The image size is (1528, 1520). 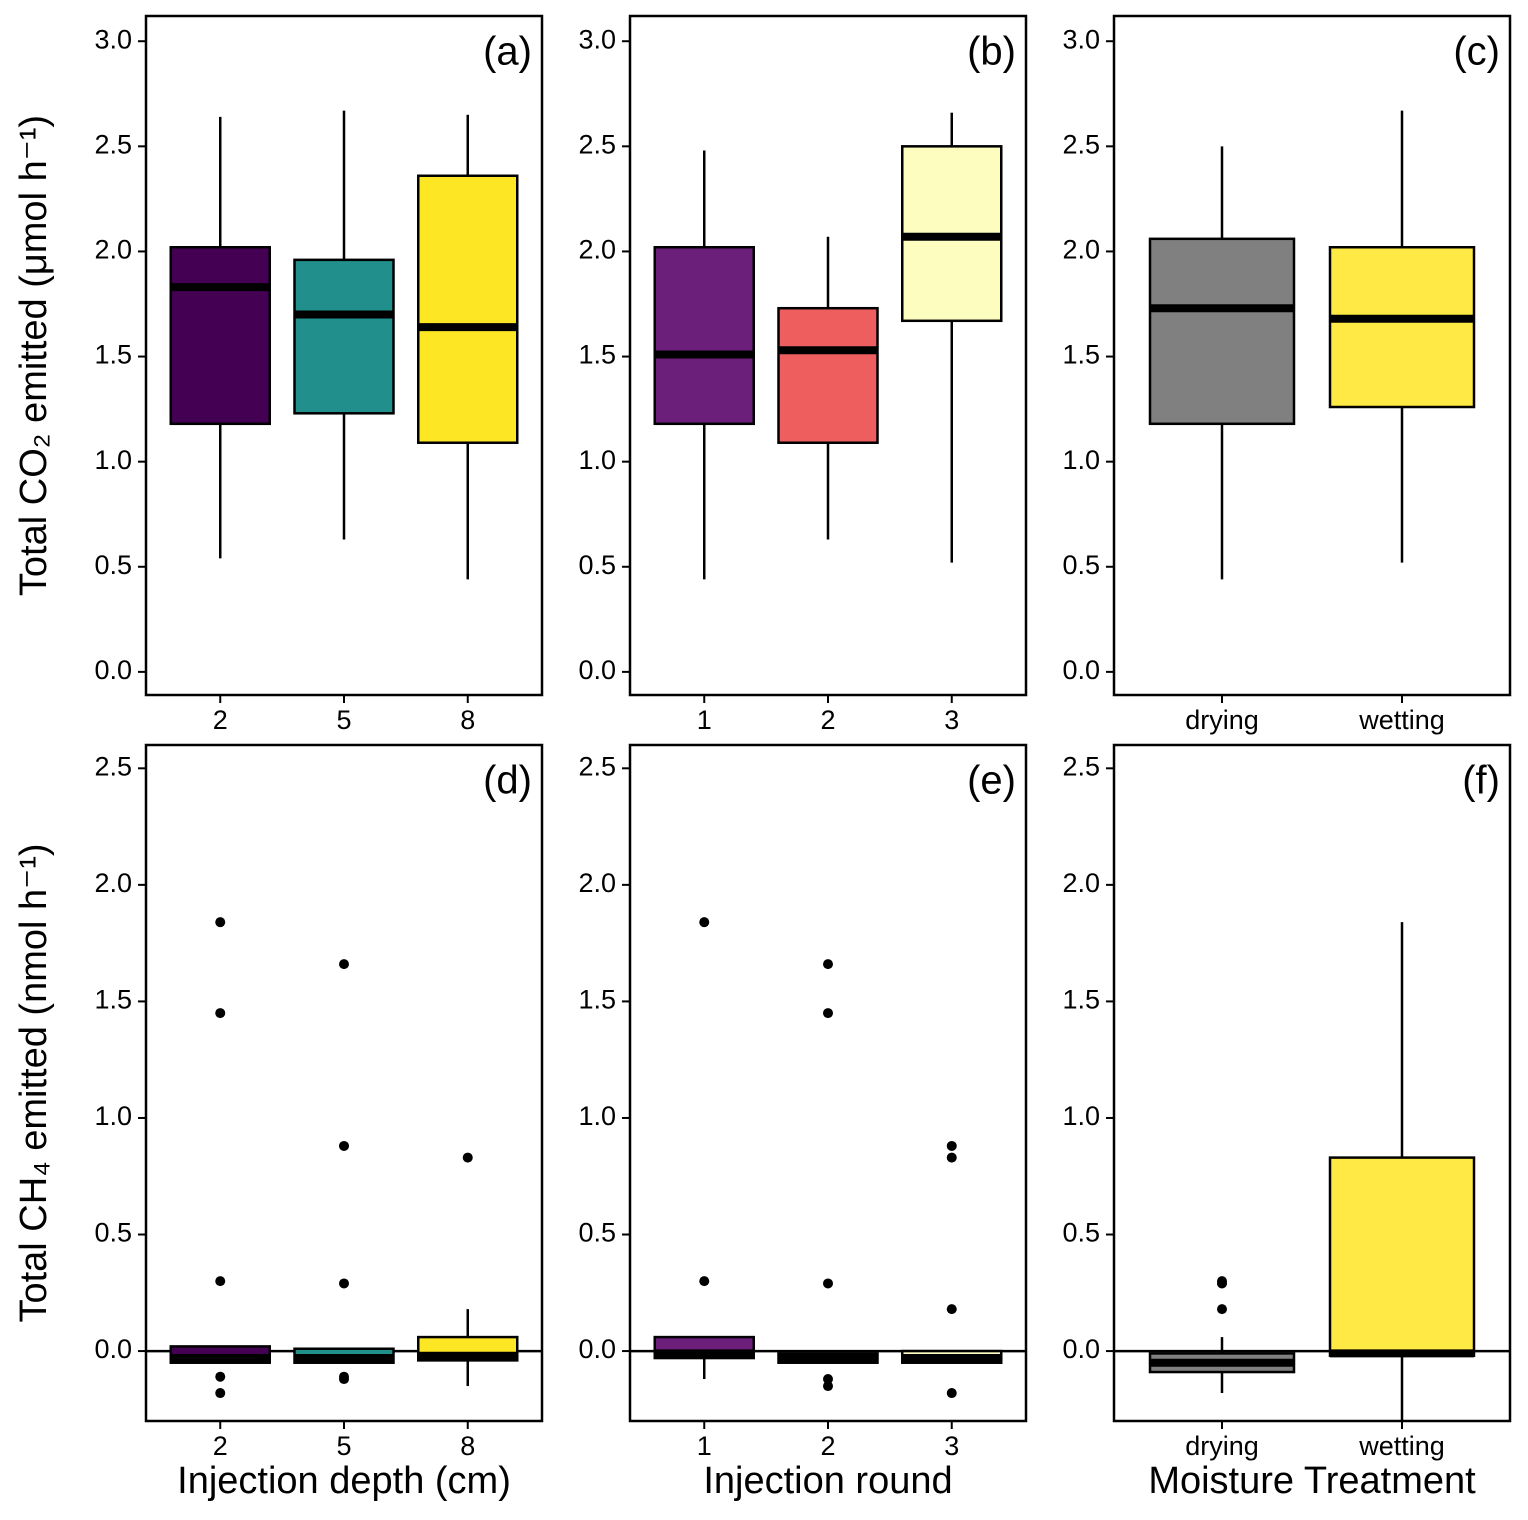 I want to click on x-tick-label: 5, so click(x=343, y=720).